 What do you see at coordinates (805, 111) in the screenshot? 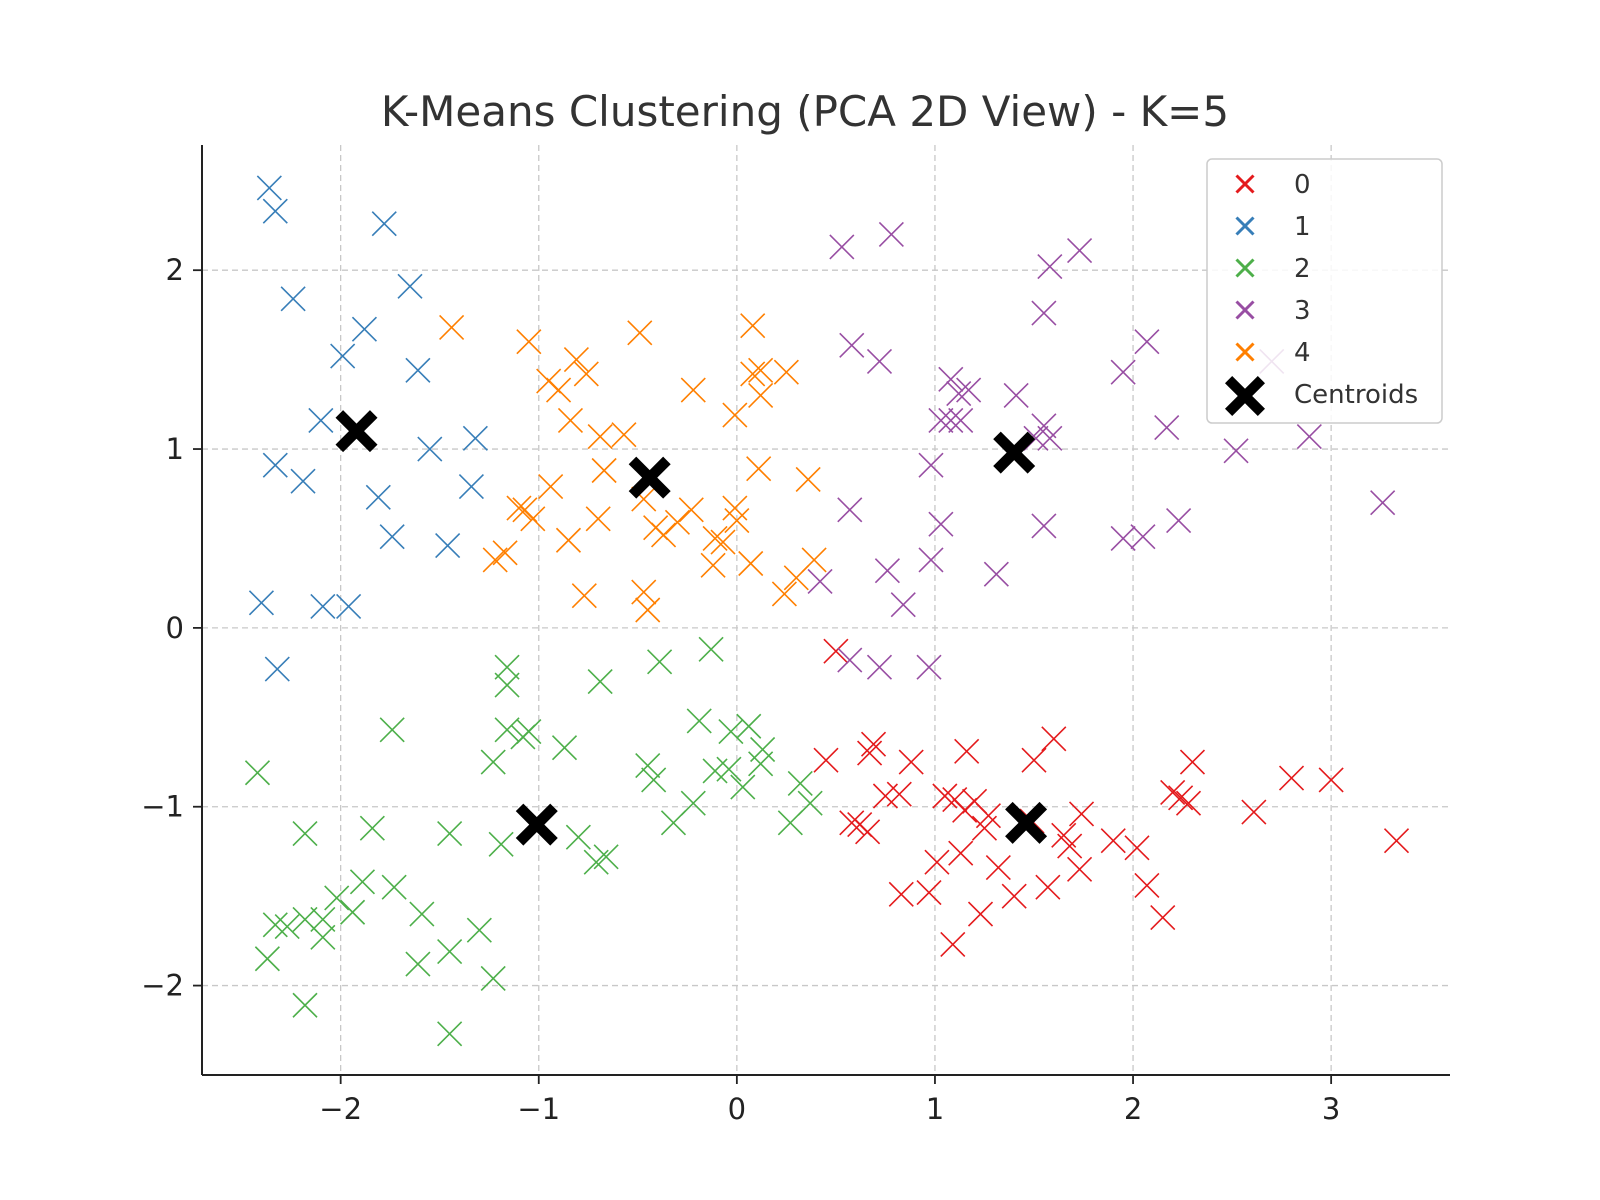
I see `chart-title: K-Means Clustering (PCA 2D View) - K=5` at bounding box center [805, 111].